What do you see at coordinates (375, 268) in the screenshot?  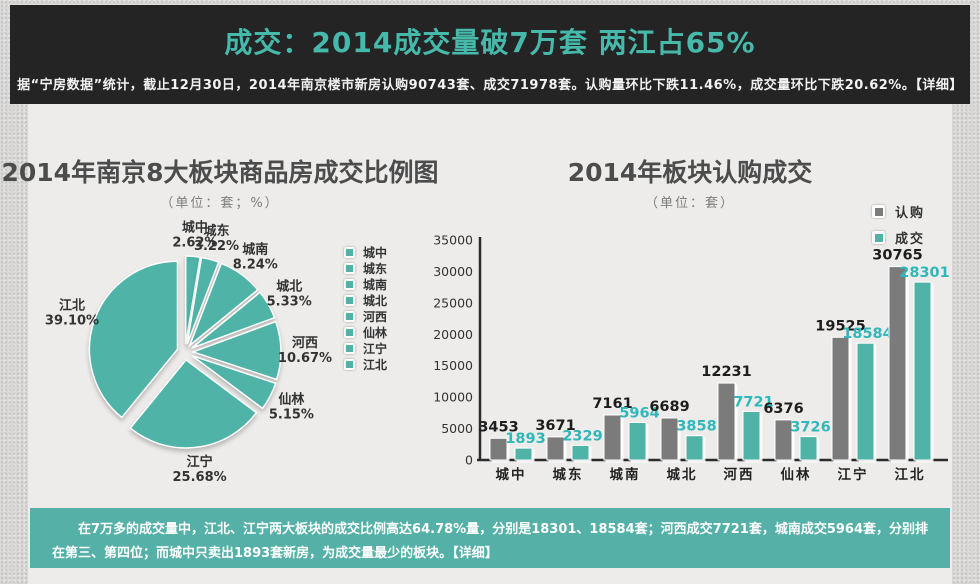 I see `pie-legend-label: 城东` at bounding box center [375, 268].